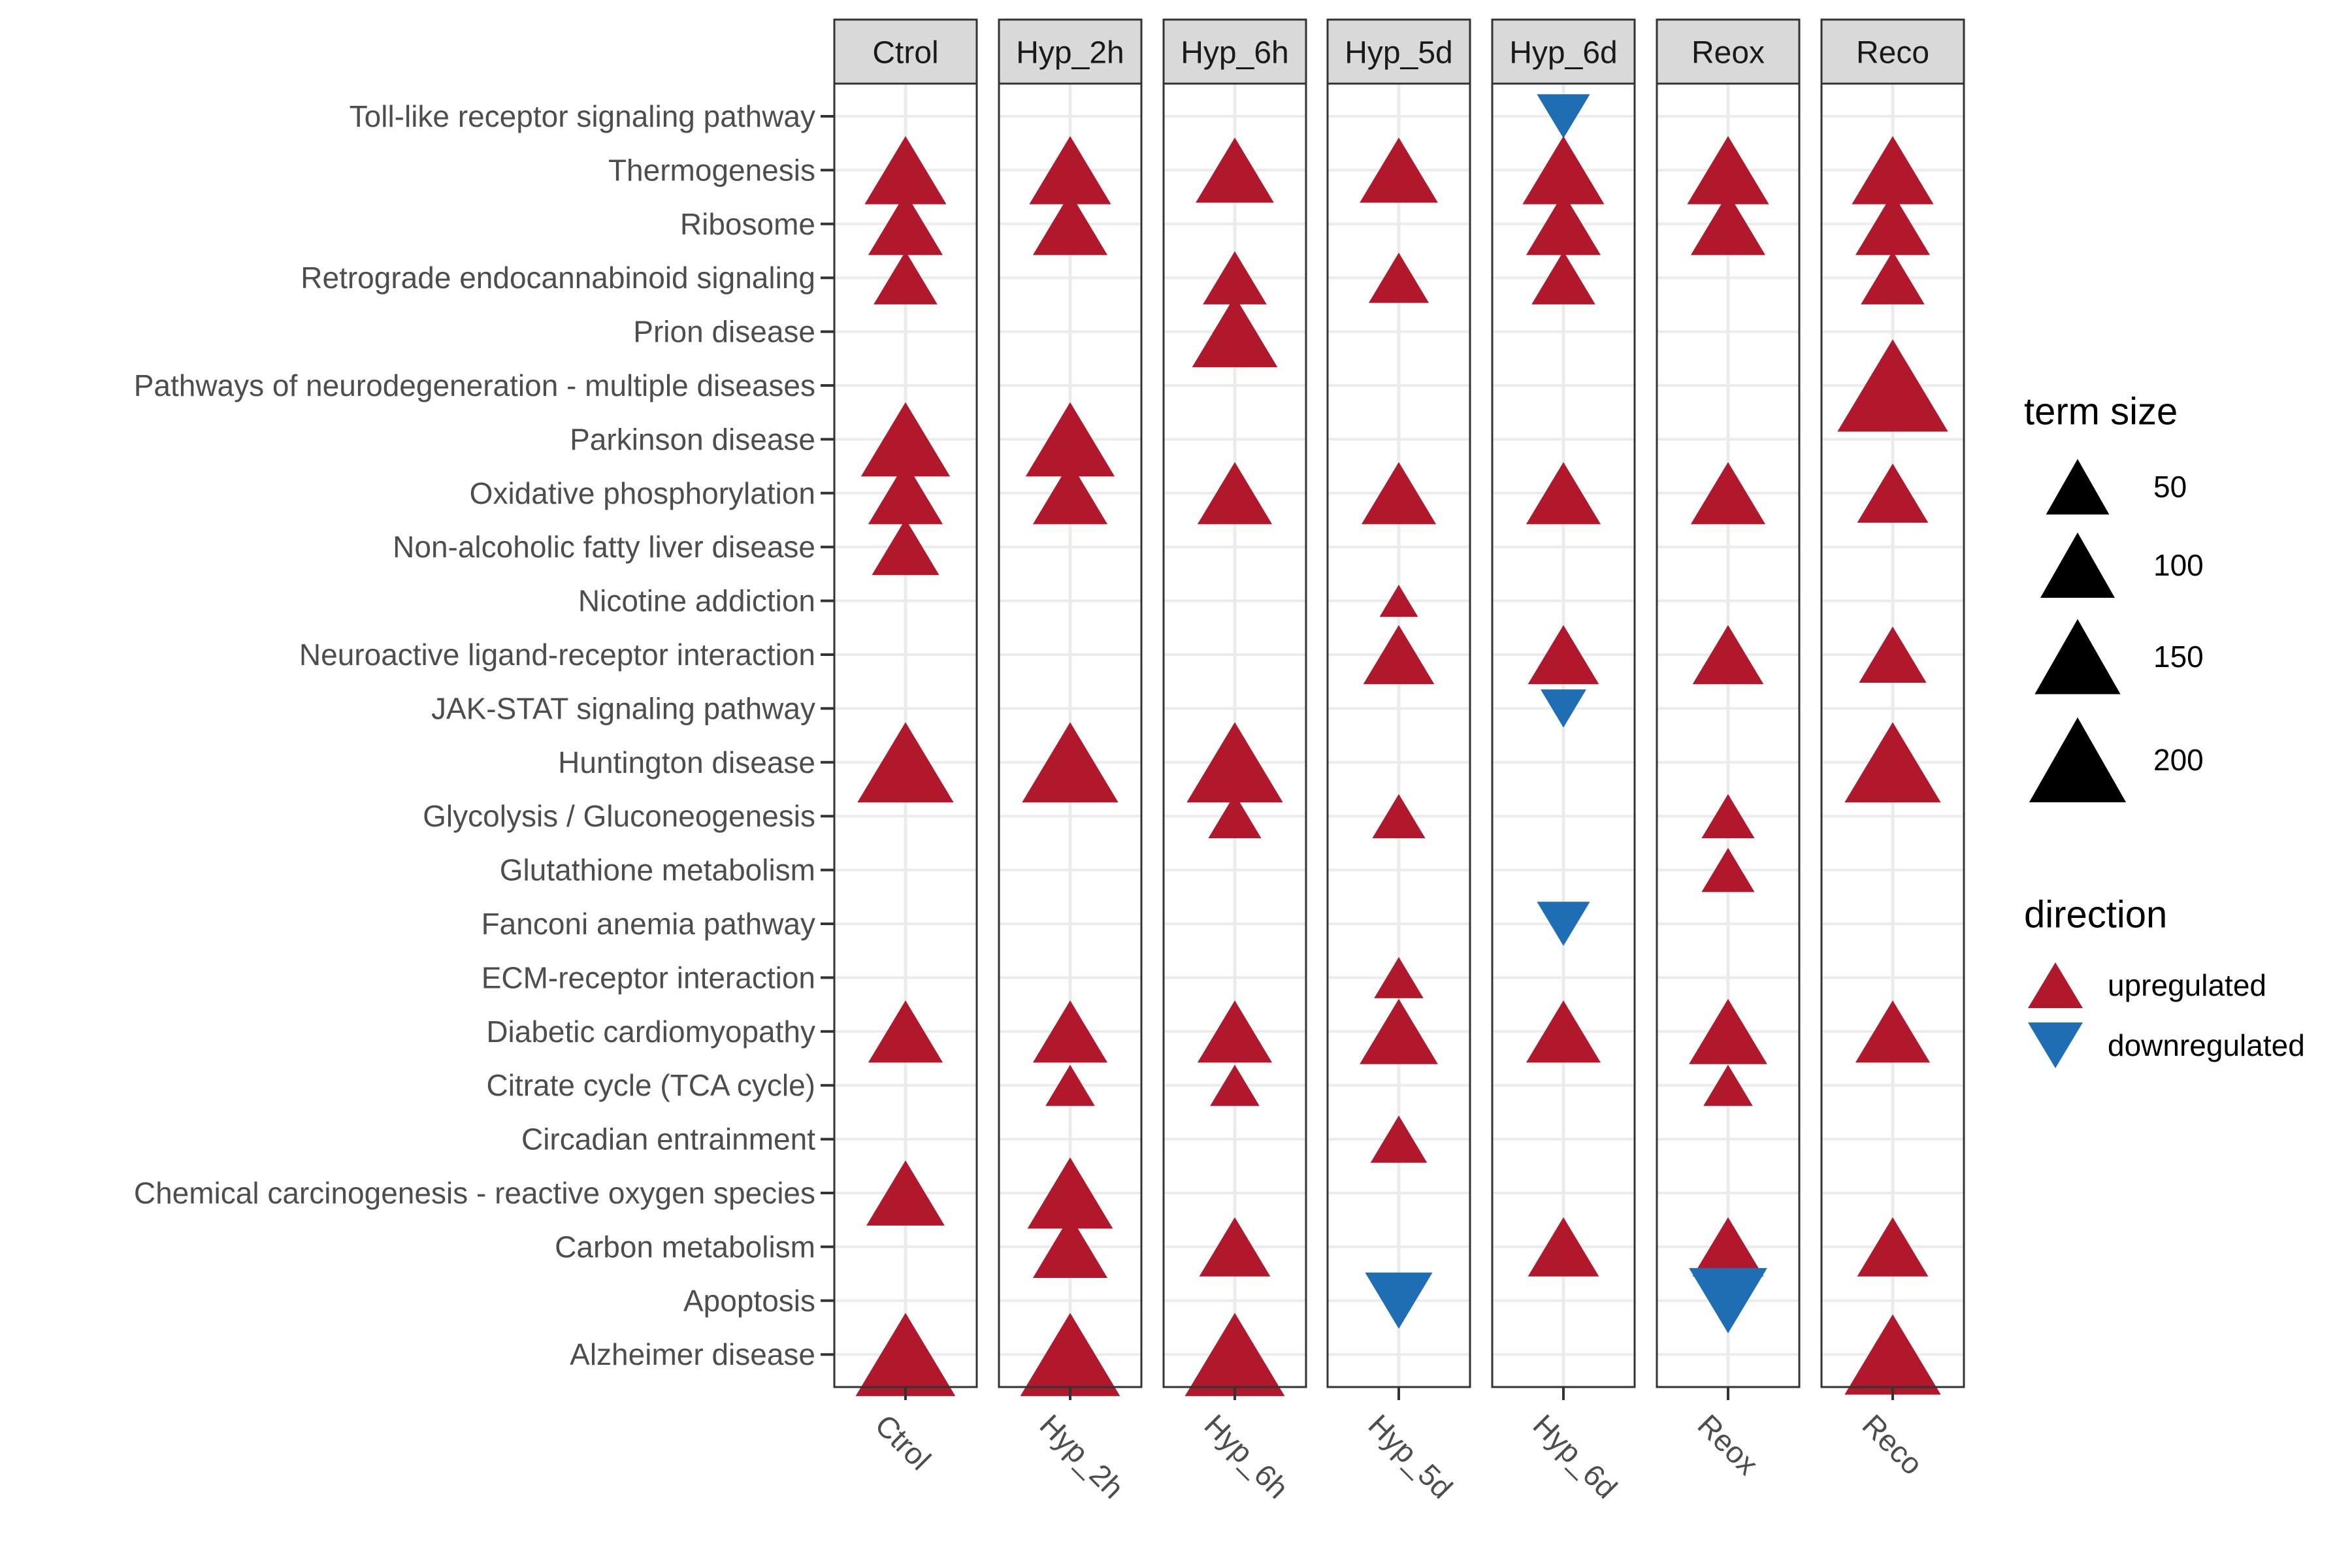  What do you see at coordinates (747, 224) in the screenshot?
I see `y-tick-label: Ribosome` at bounding box center [747, 224].